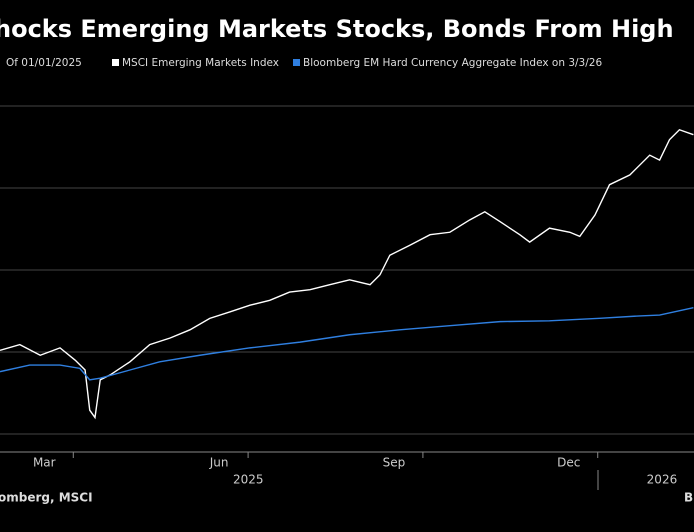 This screenshot has width=694, height=532. Describe the element at coordinates (44, 63) in the screenshot. I see `chart-subtitle: Of 01/01/2025` at that location.